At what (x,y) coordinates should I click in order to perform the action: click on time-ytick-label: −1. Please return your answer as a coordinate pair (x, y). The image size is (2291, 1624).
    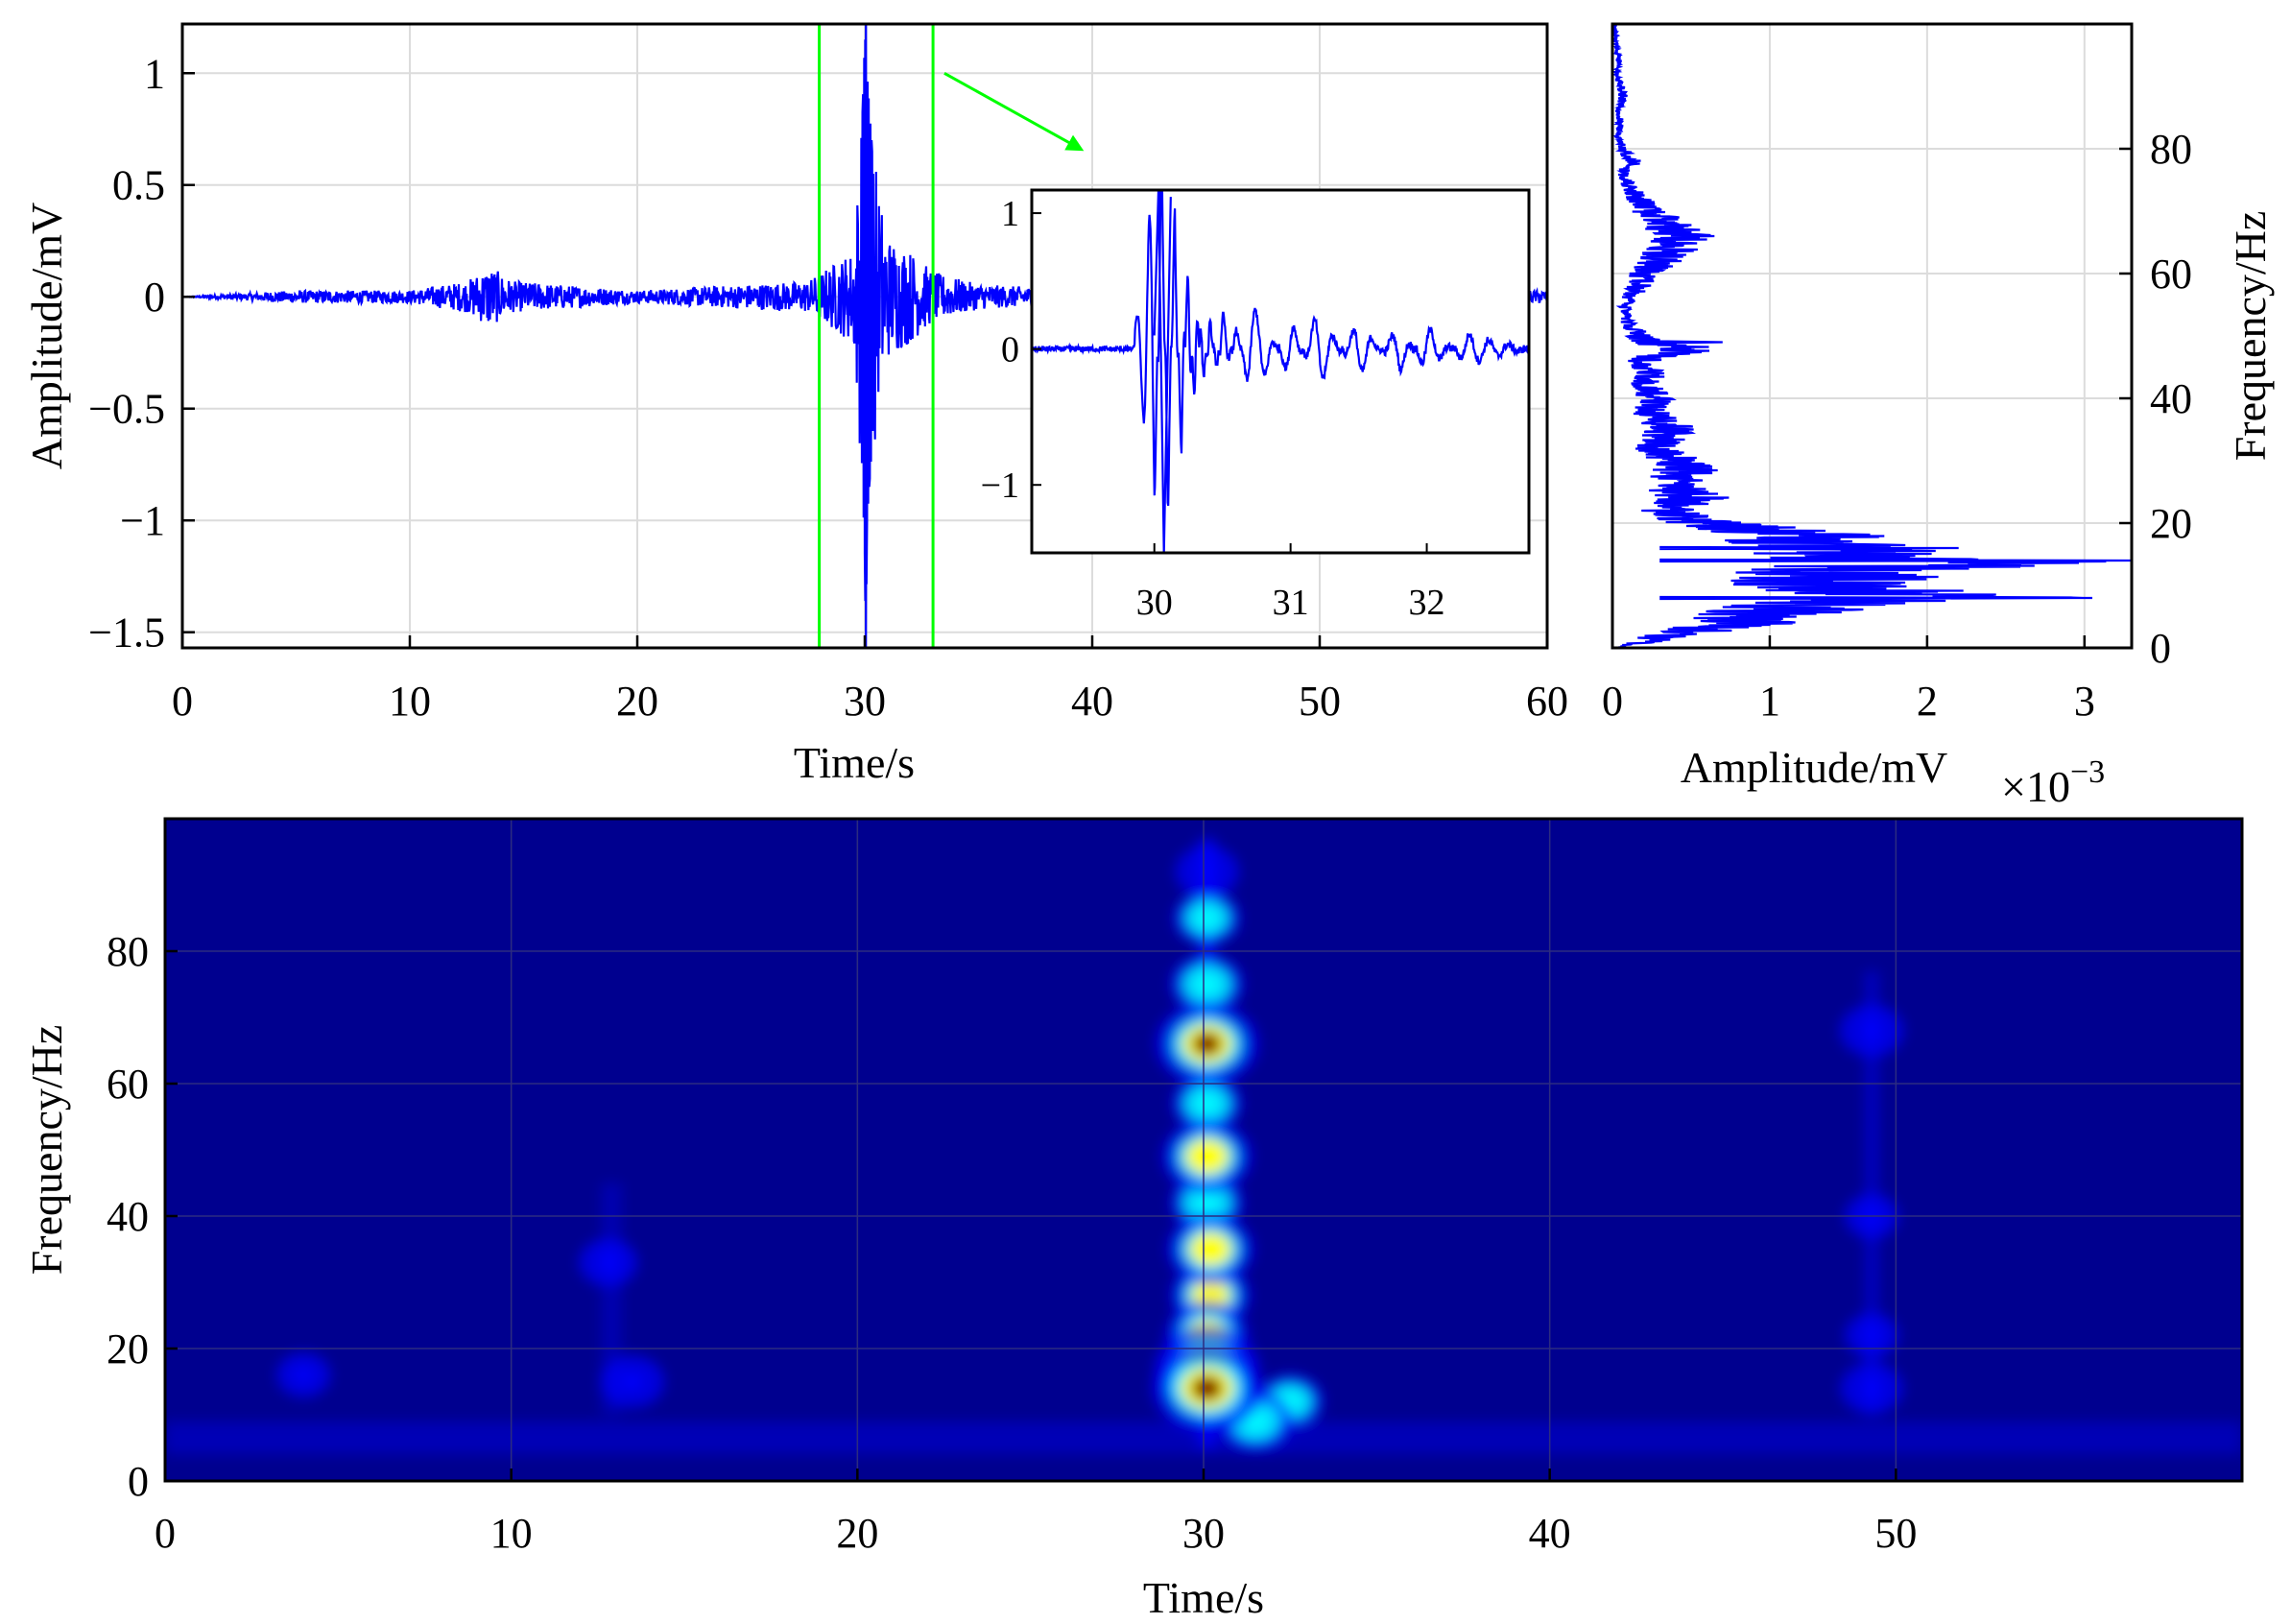
    Looking at the image, I should click on (142, 520).